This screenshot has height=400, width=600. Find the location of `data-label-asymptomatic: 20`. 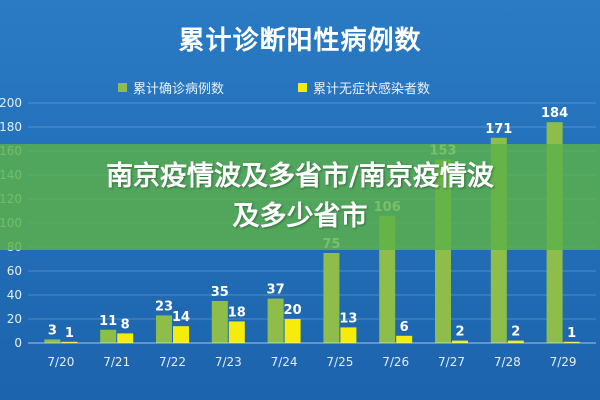

data-label-asymptomatic: 20 is located at coordinates (293, 310).